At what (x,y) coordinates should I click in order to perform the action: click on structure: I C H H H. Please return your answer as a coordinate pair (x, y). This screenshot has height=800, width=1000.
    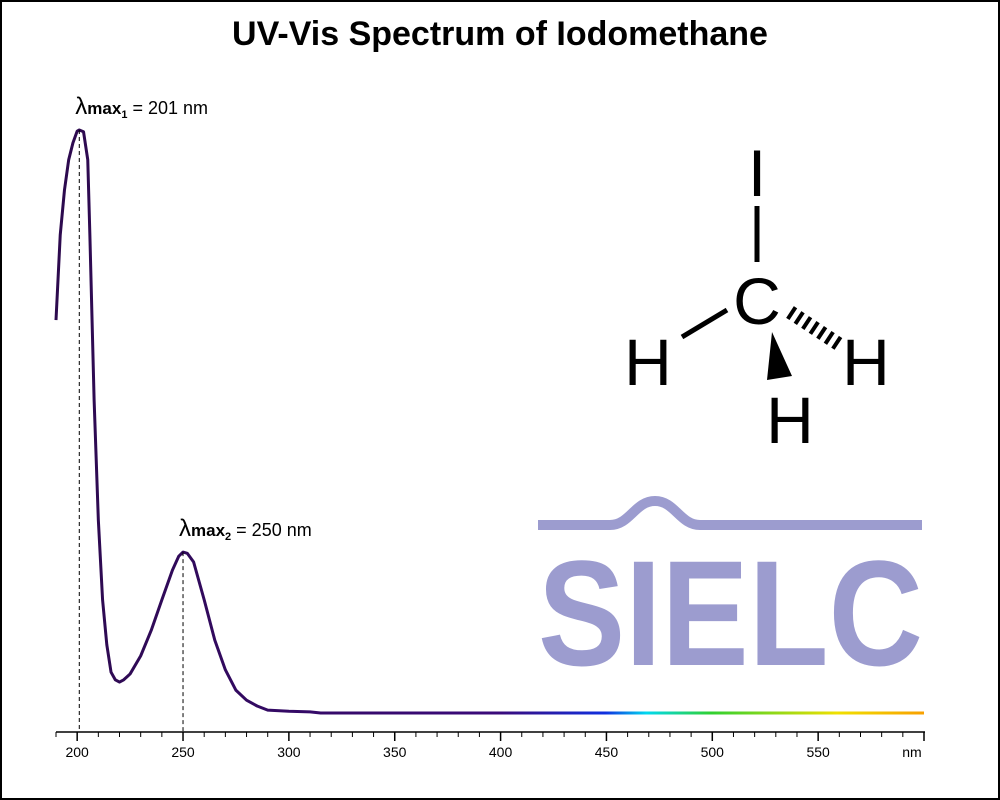
    Looking at the image, I should click on (757, 296).